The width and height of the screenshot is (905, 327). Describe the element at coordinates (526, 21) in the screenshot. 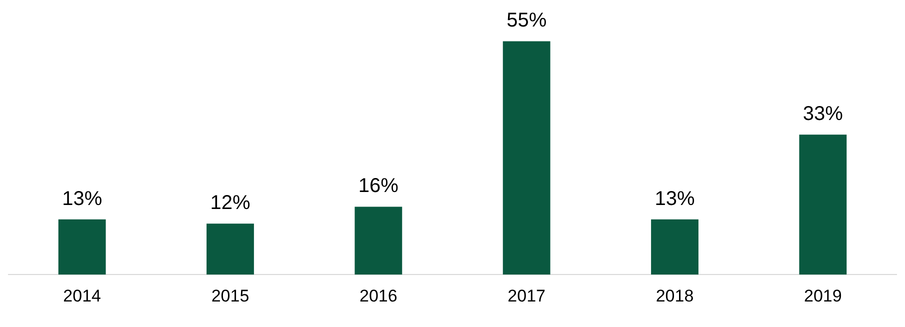

I see `data-label: 55%` at that location.